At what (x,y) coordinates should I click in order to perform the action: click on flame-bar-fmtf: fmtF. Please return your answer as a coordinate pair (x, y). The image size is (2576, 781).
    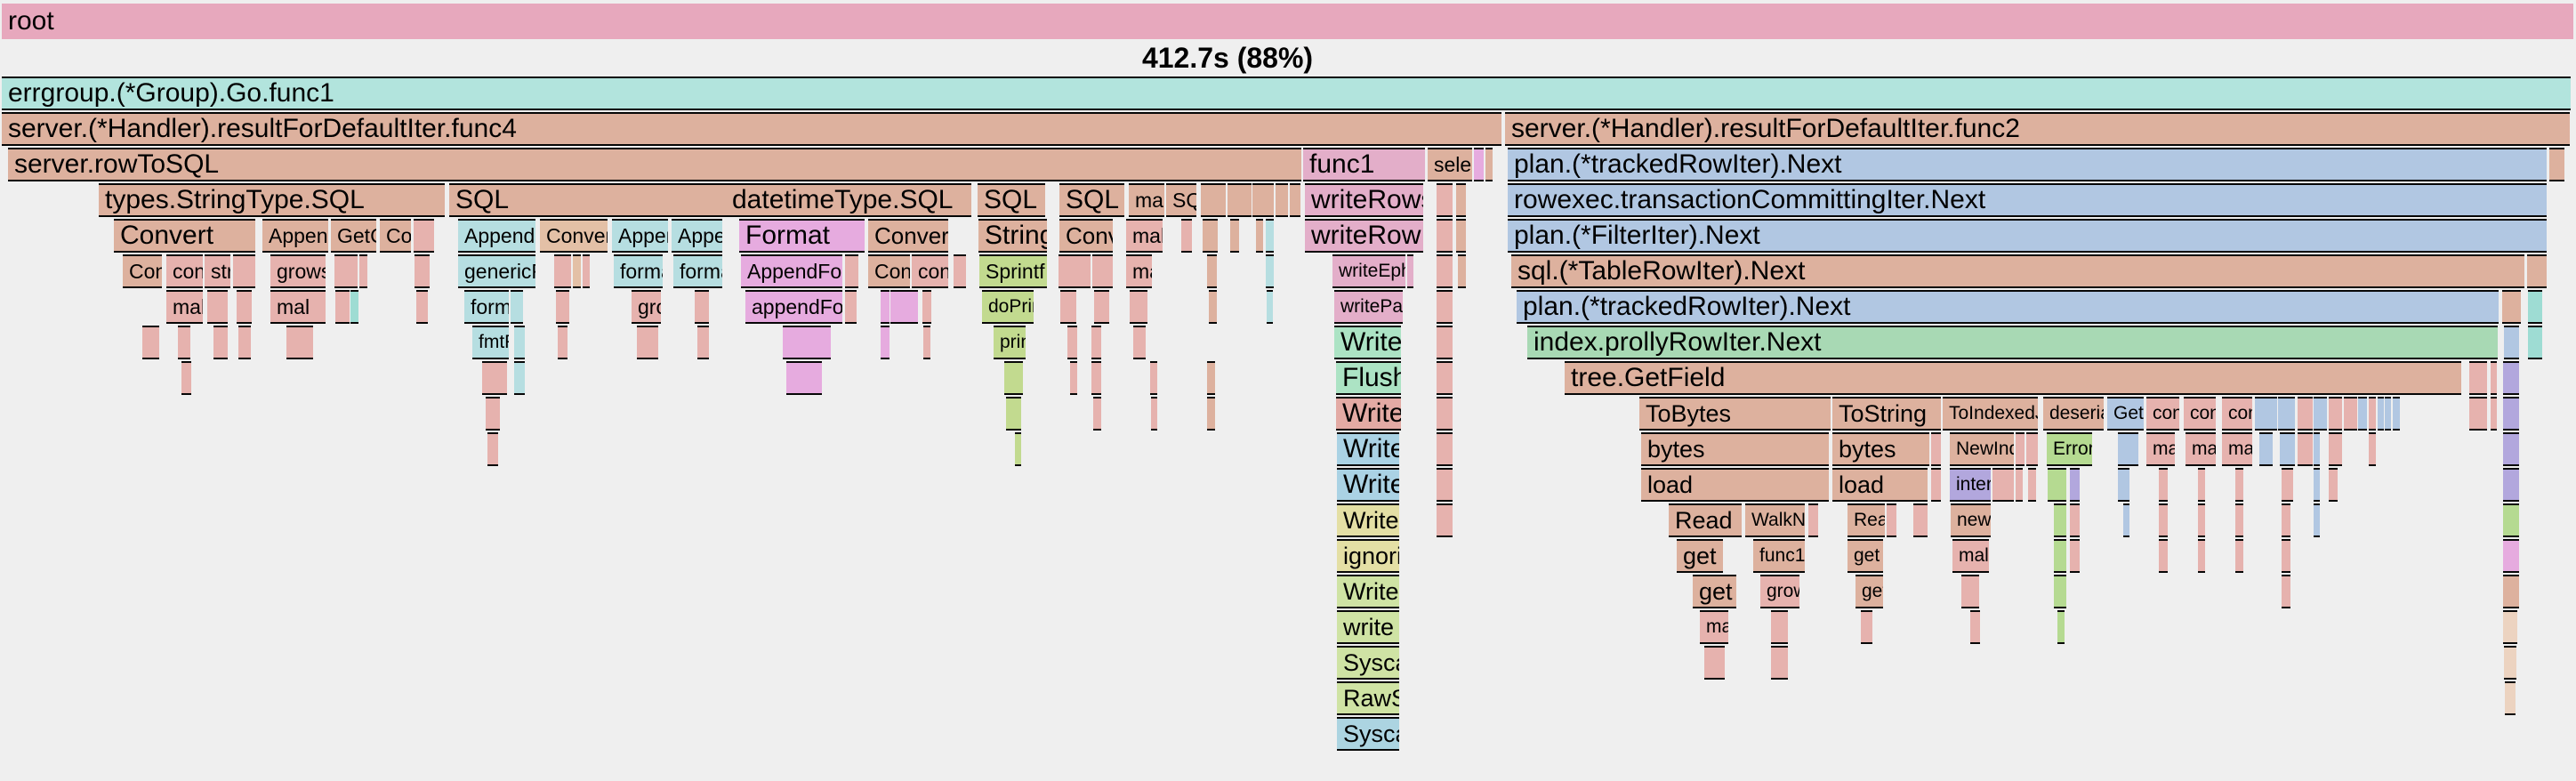
    Looking at the image, I should click on (490, 342).